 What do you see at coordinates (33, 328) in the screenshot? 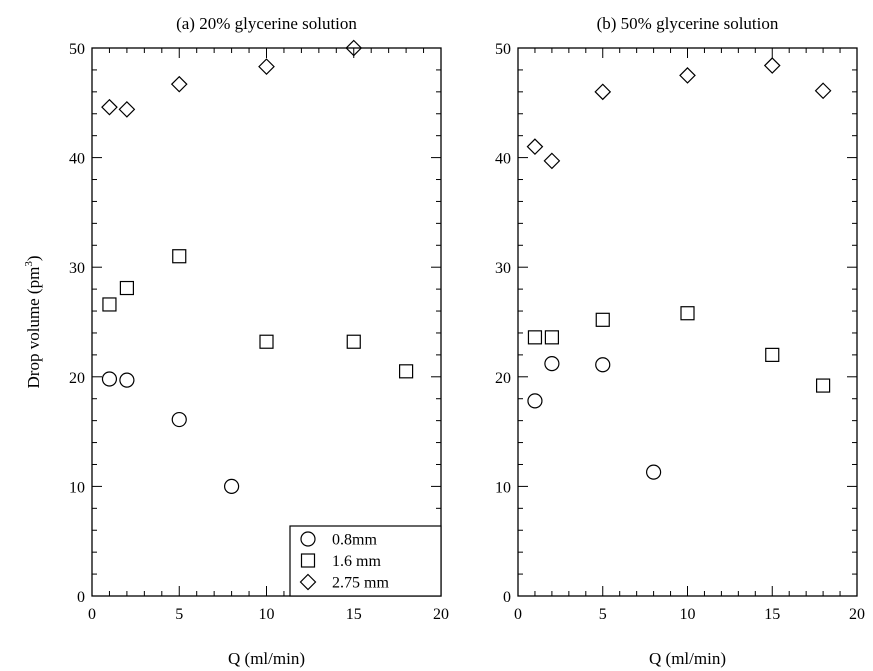
I see `y-axis-label-text: Drop volume (pm` at bounding box center [33, 328].